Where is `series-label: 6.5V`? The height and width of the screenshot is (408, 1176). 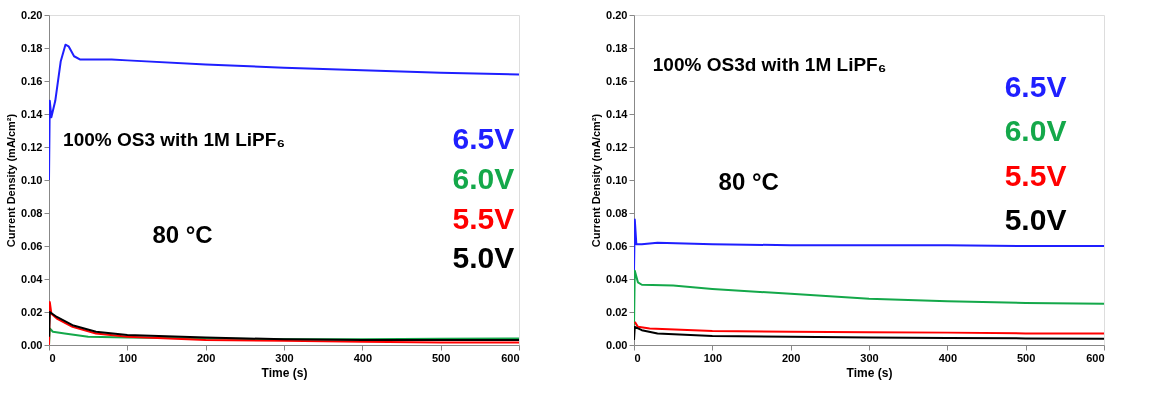
series-label: 6.5V is located at coordinates (483, 139).